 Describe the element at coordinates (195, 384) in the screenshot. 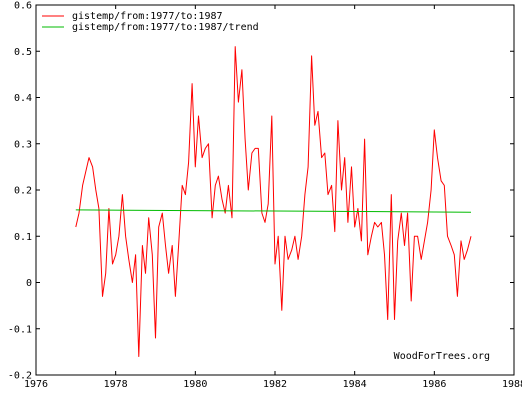

I see `x-tick-label: 1980` at that location.